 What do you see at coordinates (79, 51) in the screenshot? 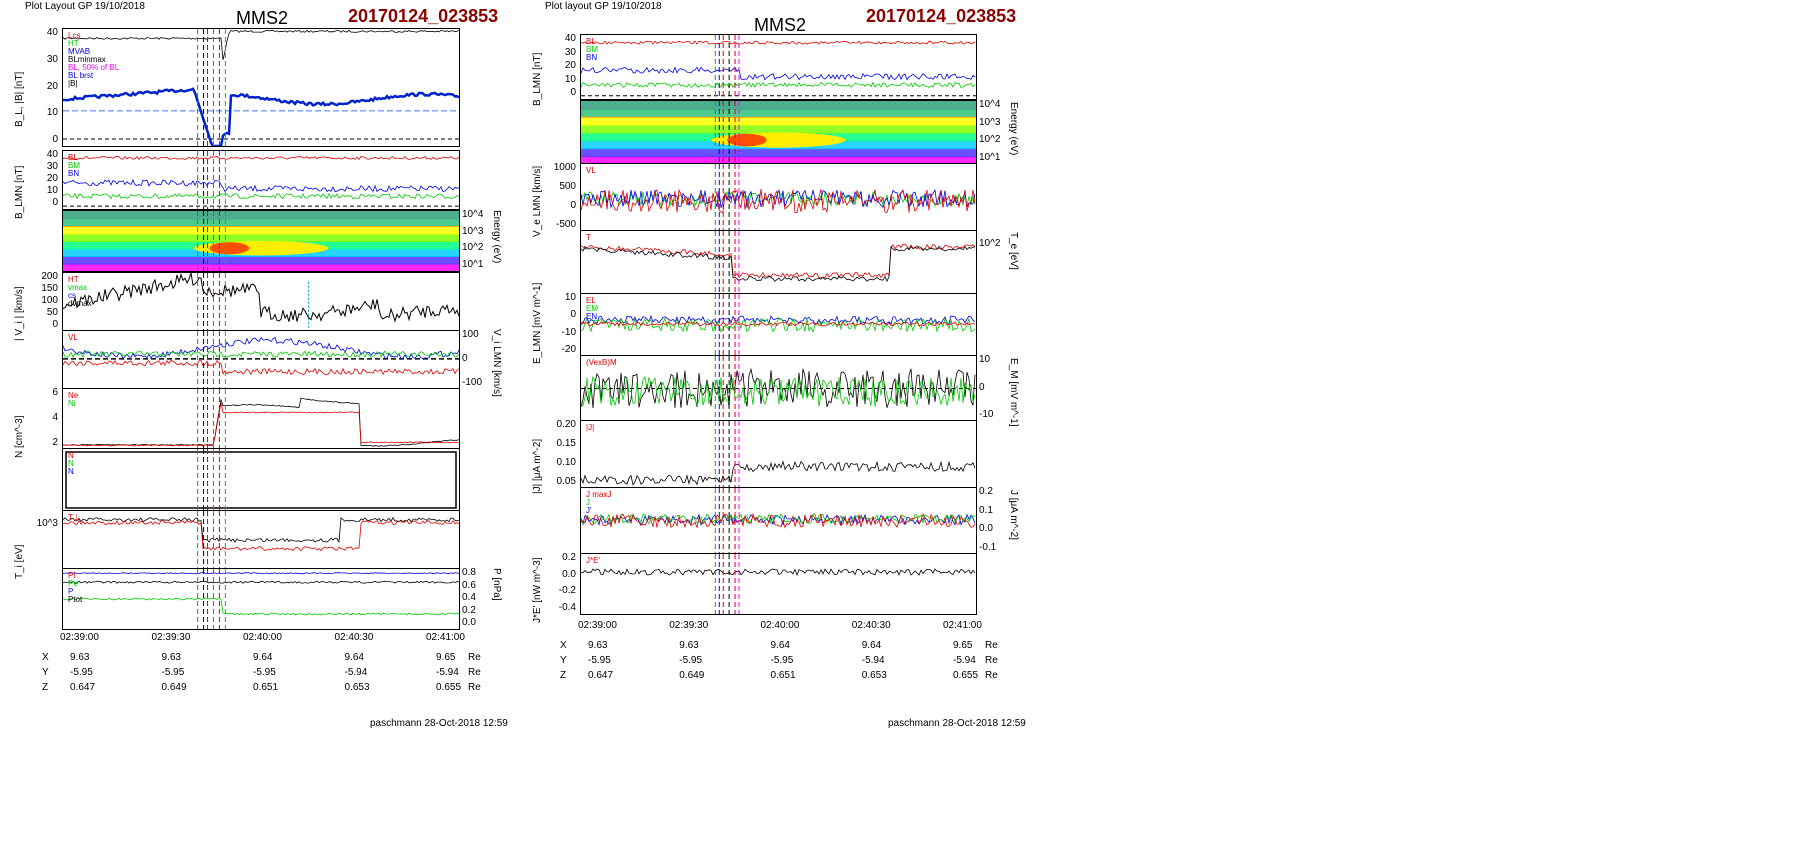
I see `legend-item: MVAB` at bounding box center [79, 51].